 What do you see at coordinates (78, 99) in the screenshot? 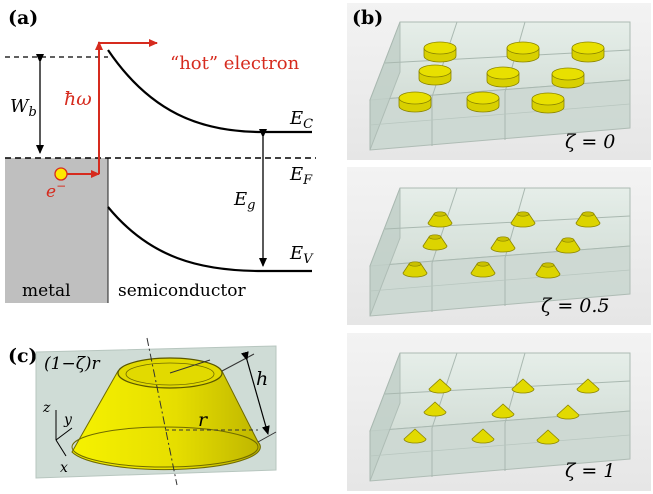
I see `hbar-omega-label: ħω` at bounding box center [78, 99].